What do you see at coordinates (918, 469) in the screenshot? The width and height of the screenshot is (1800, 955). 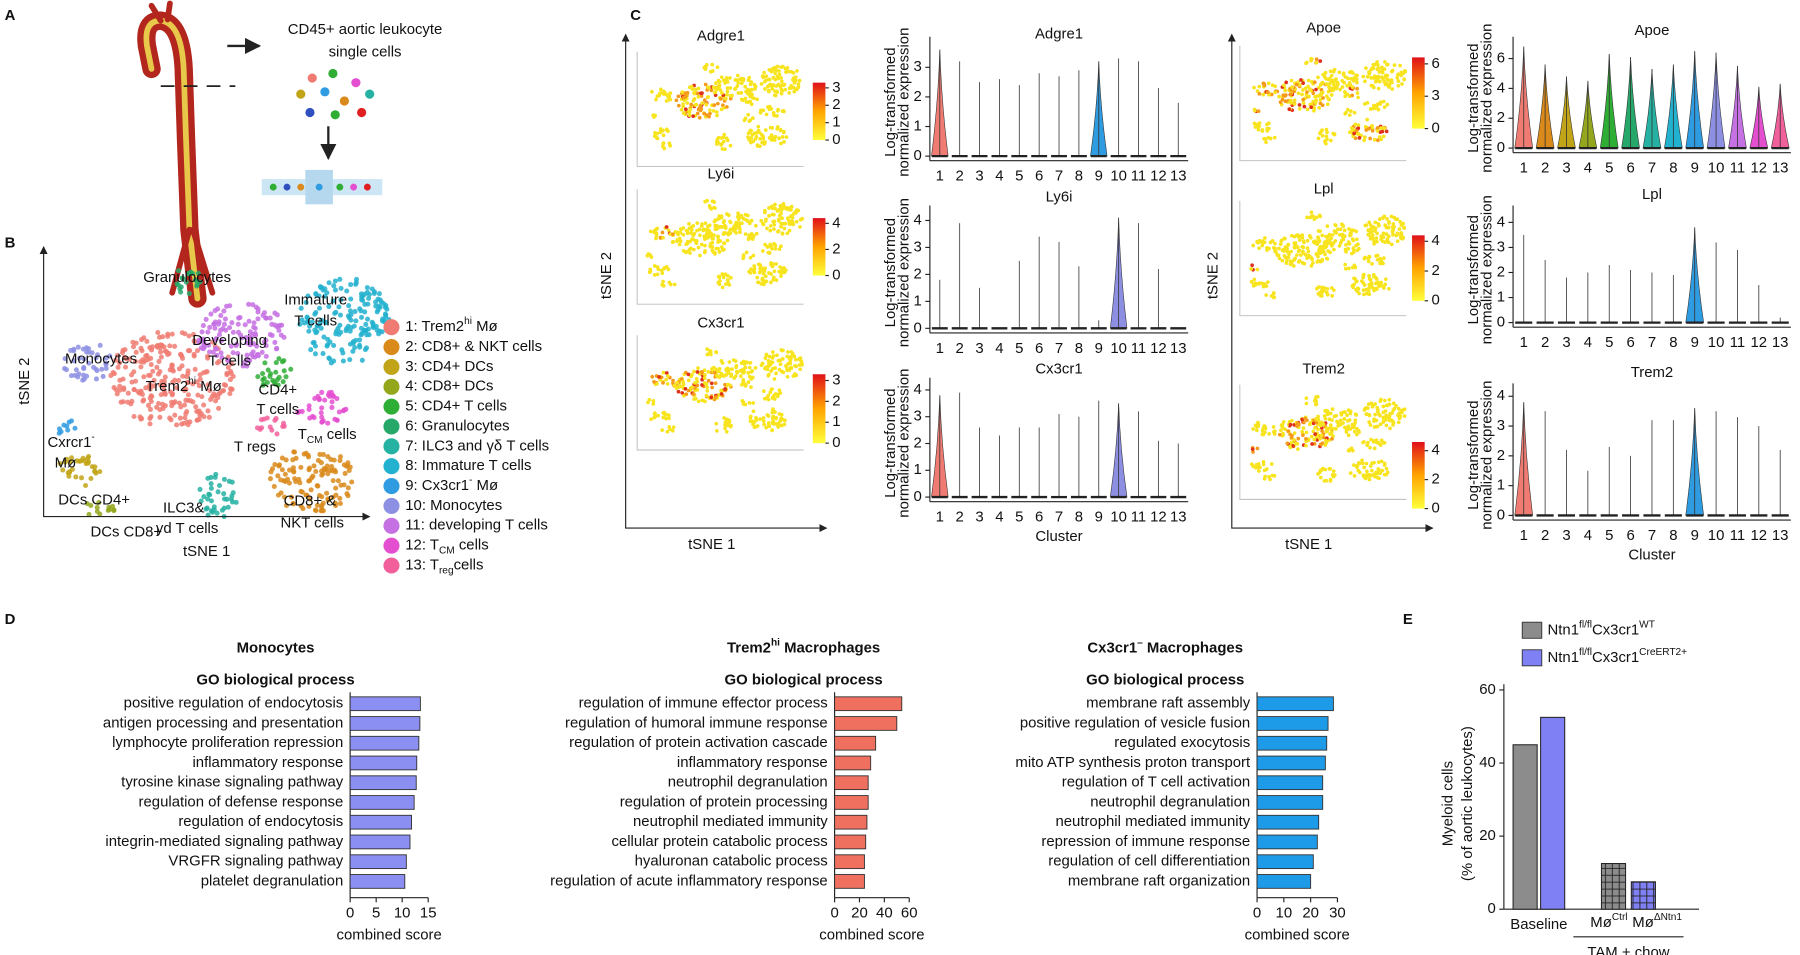 I see `y-tick-label: 1` at bounding box center [918, 469].